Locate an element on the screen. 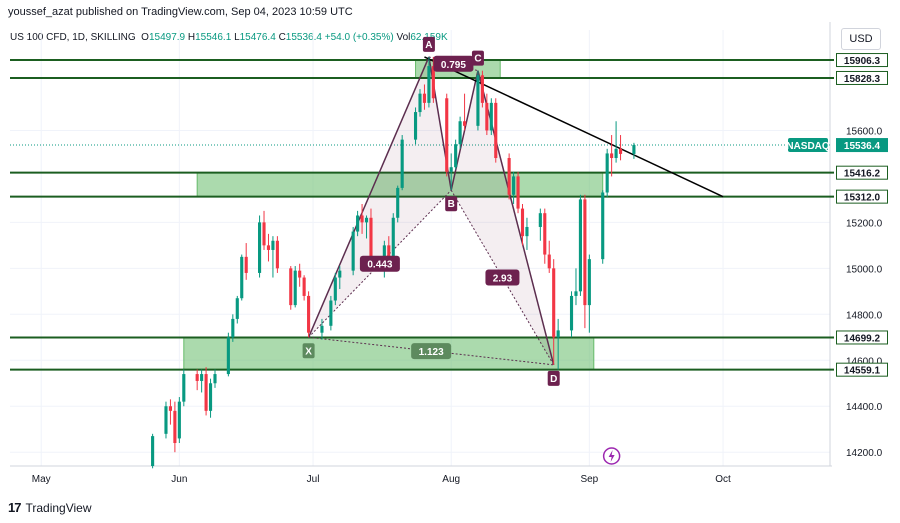 The width and height of the screenshot is (900, 523). high-label: H is located at coordinates (191, 37).